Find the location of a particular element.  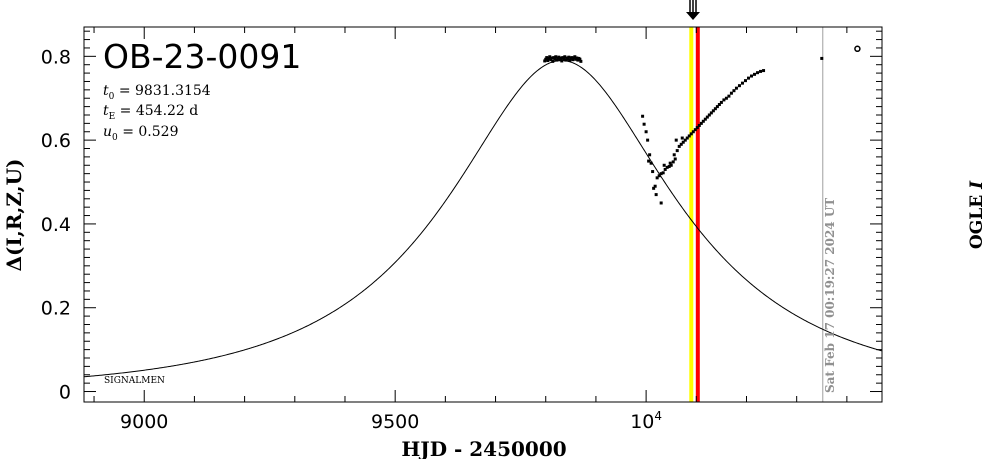

param-tE-symbol: t is located at coordinates (106, 111).